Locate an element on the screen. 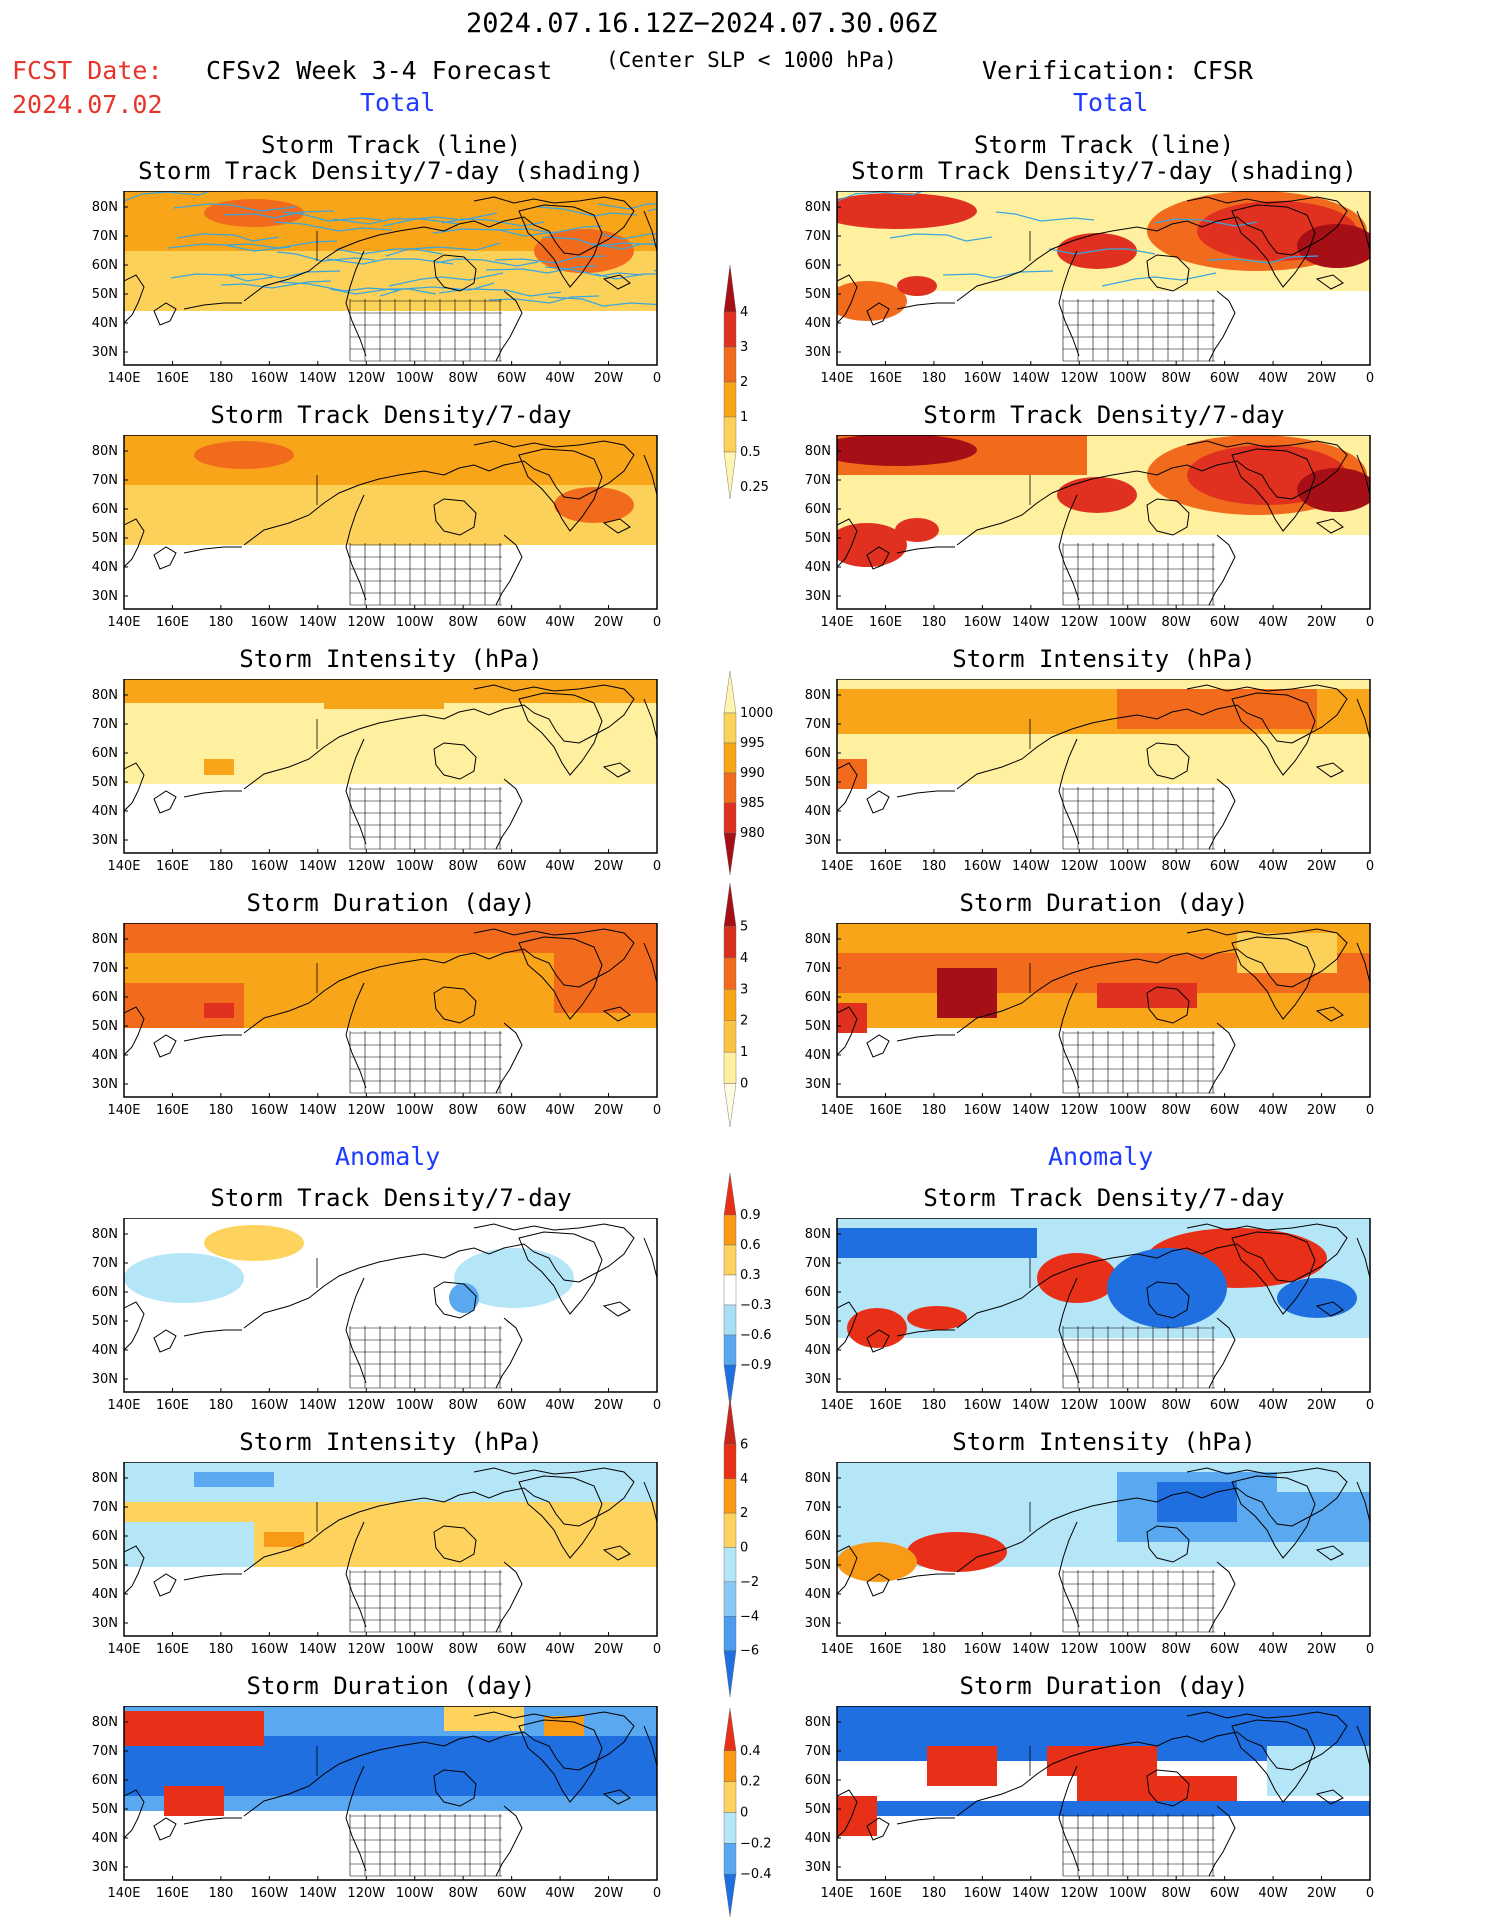 This screenshot has height=1925, width=1487. colorbar-label: −0.2 is located at coordinates (756, 1843).